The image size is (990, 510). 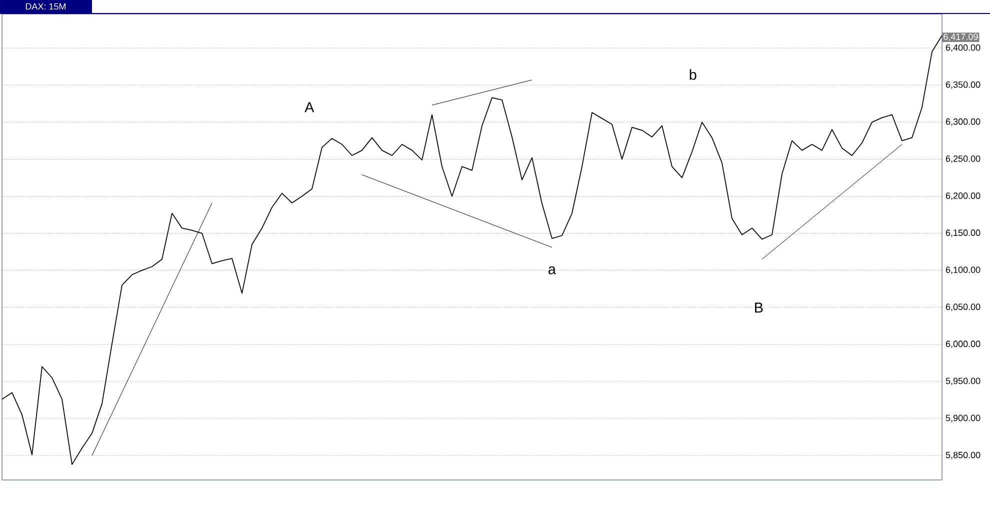 What do you see at coordinates (963, 456) in the screenshot?
I see `y-tick-label: 5,850.00` at bounding box center [963, 456].